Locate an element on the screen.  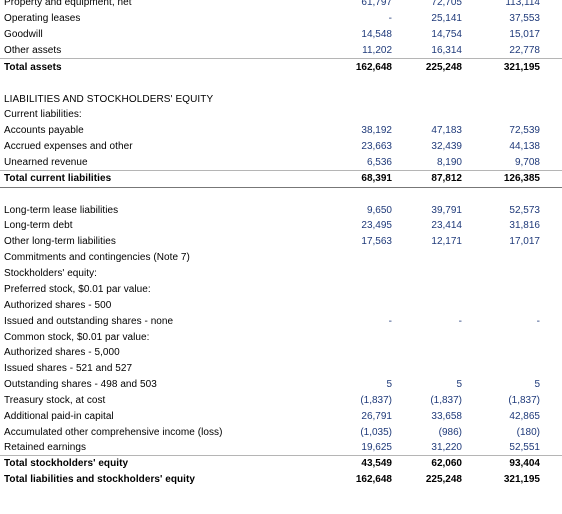
value-col-3: - is located at coordinates (538, 321).